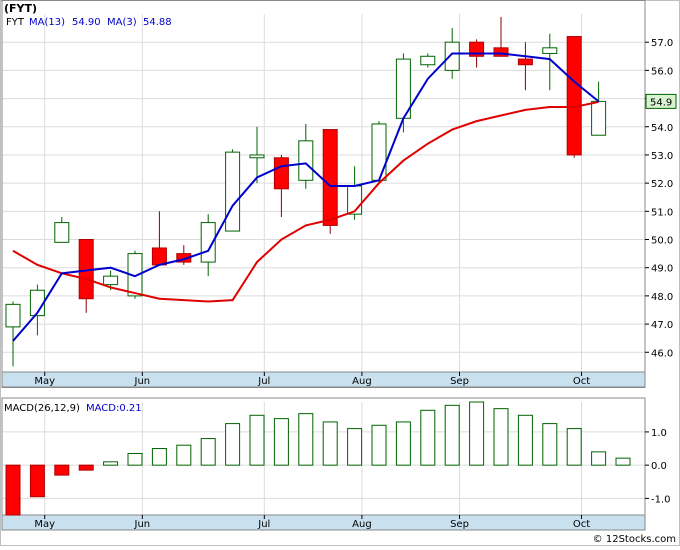 The width and height of the screenshot is (680, 550). I want to click on macd-tick-label: 1.0, so click(659, 433).